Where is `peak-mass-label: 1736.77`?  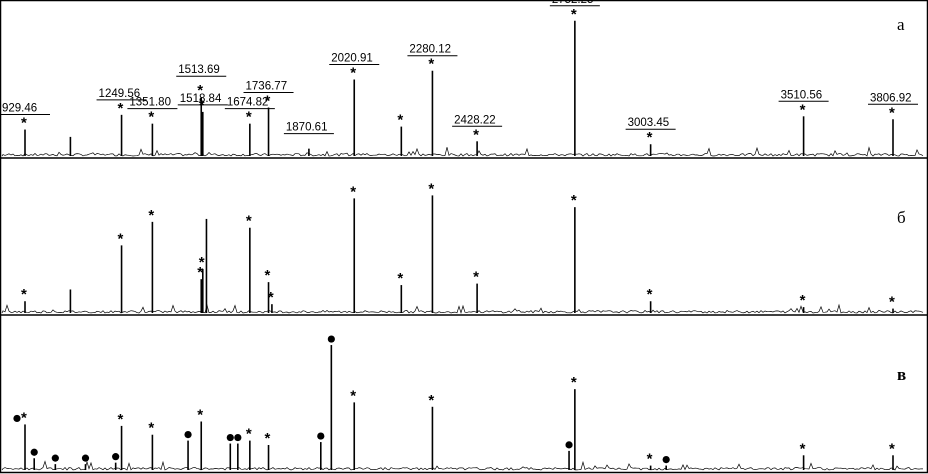 peak-mass-label: 1736.77 is located at coordinates (267, 86).